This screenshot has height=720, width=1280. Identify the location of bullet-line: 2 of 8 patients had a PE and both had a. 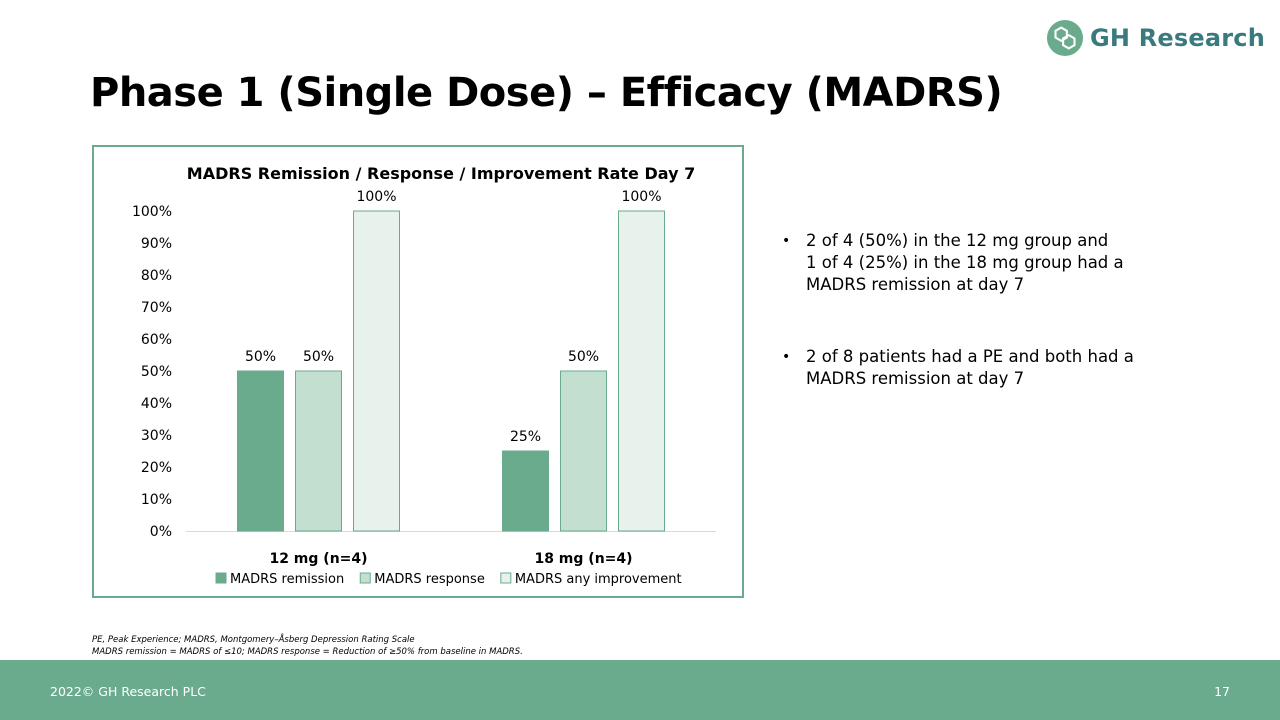
(970, 356).